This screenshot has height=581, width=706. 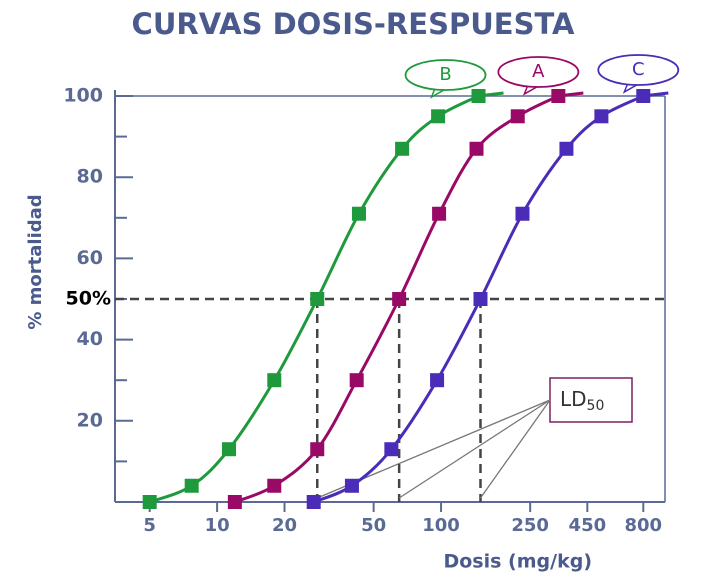 I want to click on x-tick-label: 5, so click(x=149, y=525).